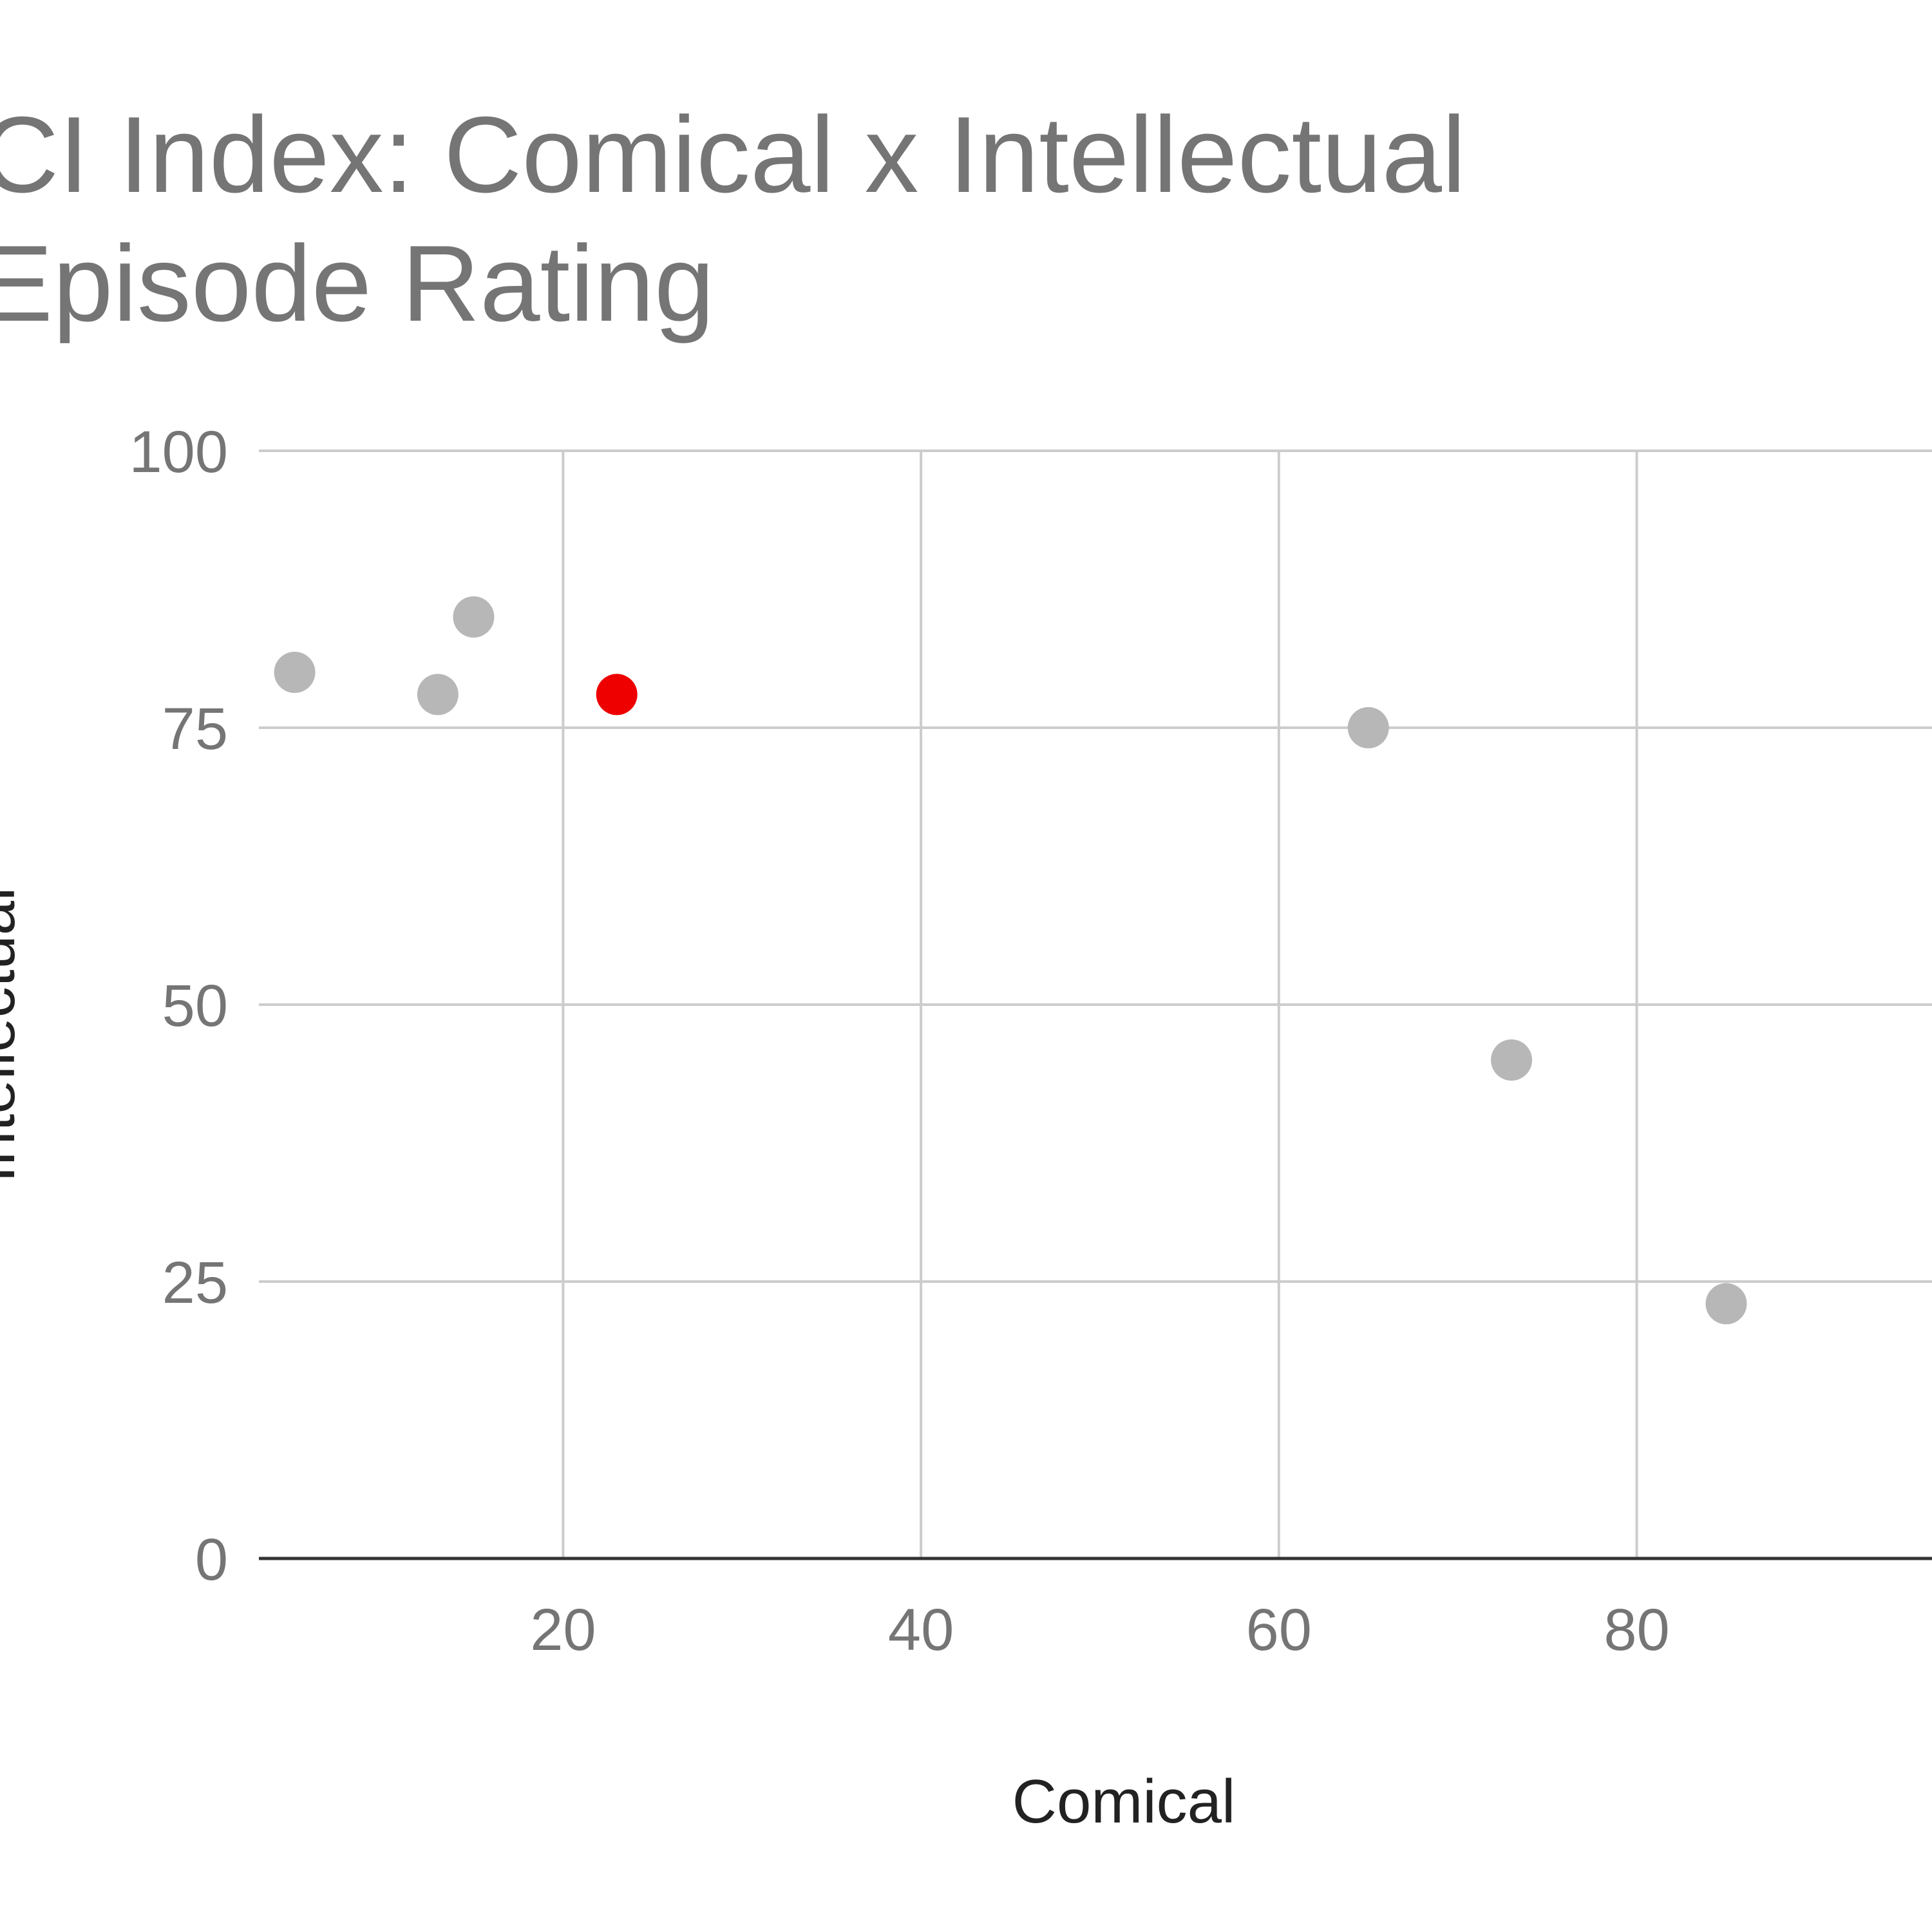 The width and height of the screenshot is (1932, 1932). What do you see at coordinates (14, 1035) in the screenshot?
I see `y-axis-title: Intellectual` at bounding box center [14, 1035].